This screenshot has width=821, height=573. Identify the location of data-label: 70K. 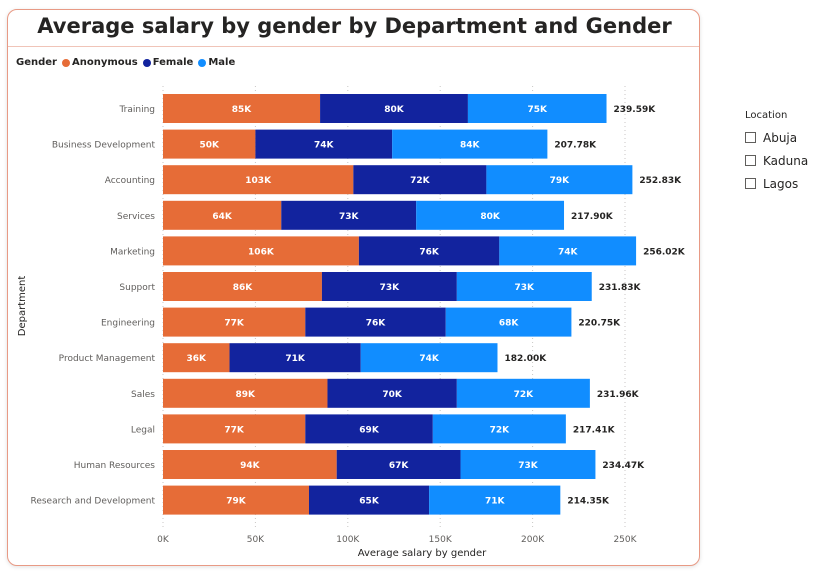
(392, 395).